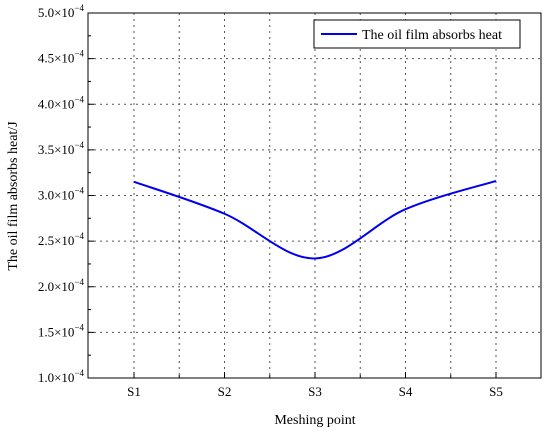 This screenshot has width=550, height=433. I want to click on legend: The oil film absorbs heat, so click(417, 34).